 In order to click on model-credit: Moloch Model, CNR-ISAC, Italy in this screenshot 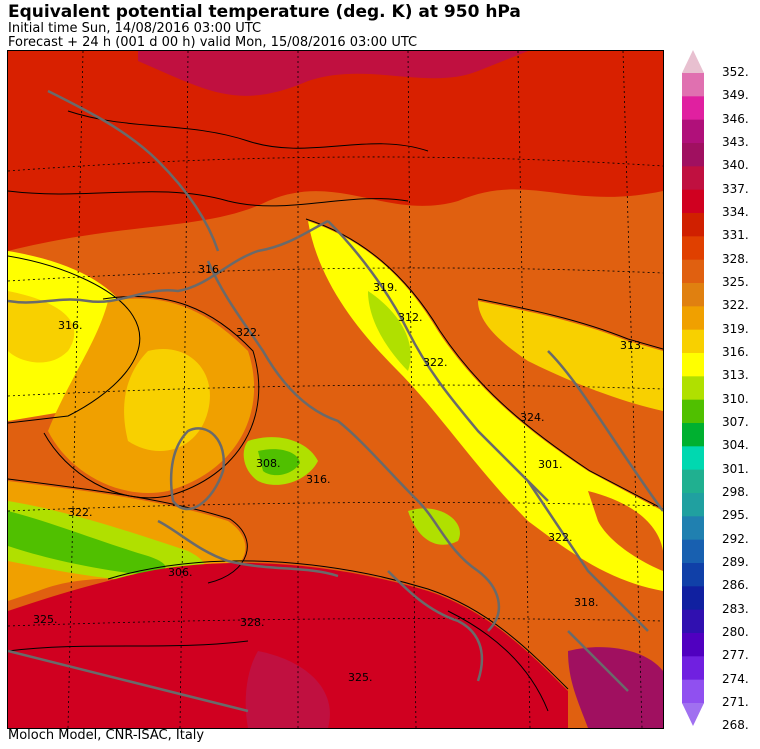, I will do `click(106, 735)`.